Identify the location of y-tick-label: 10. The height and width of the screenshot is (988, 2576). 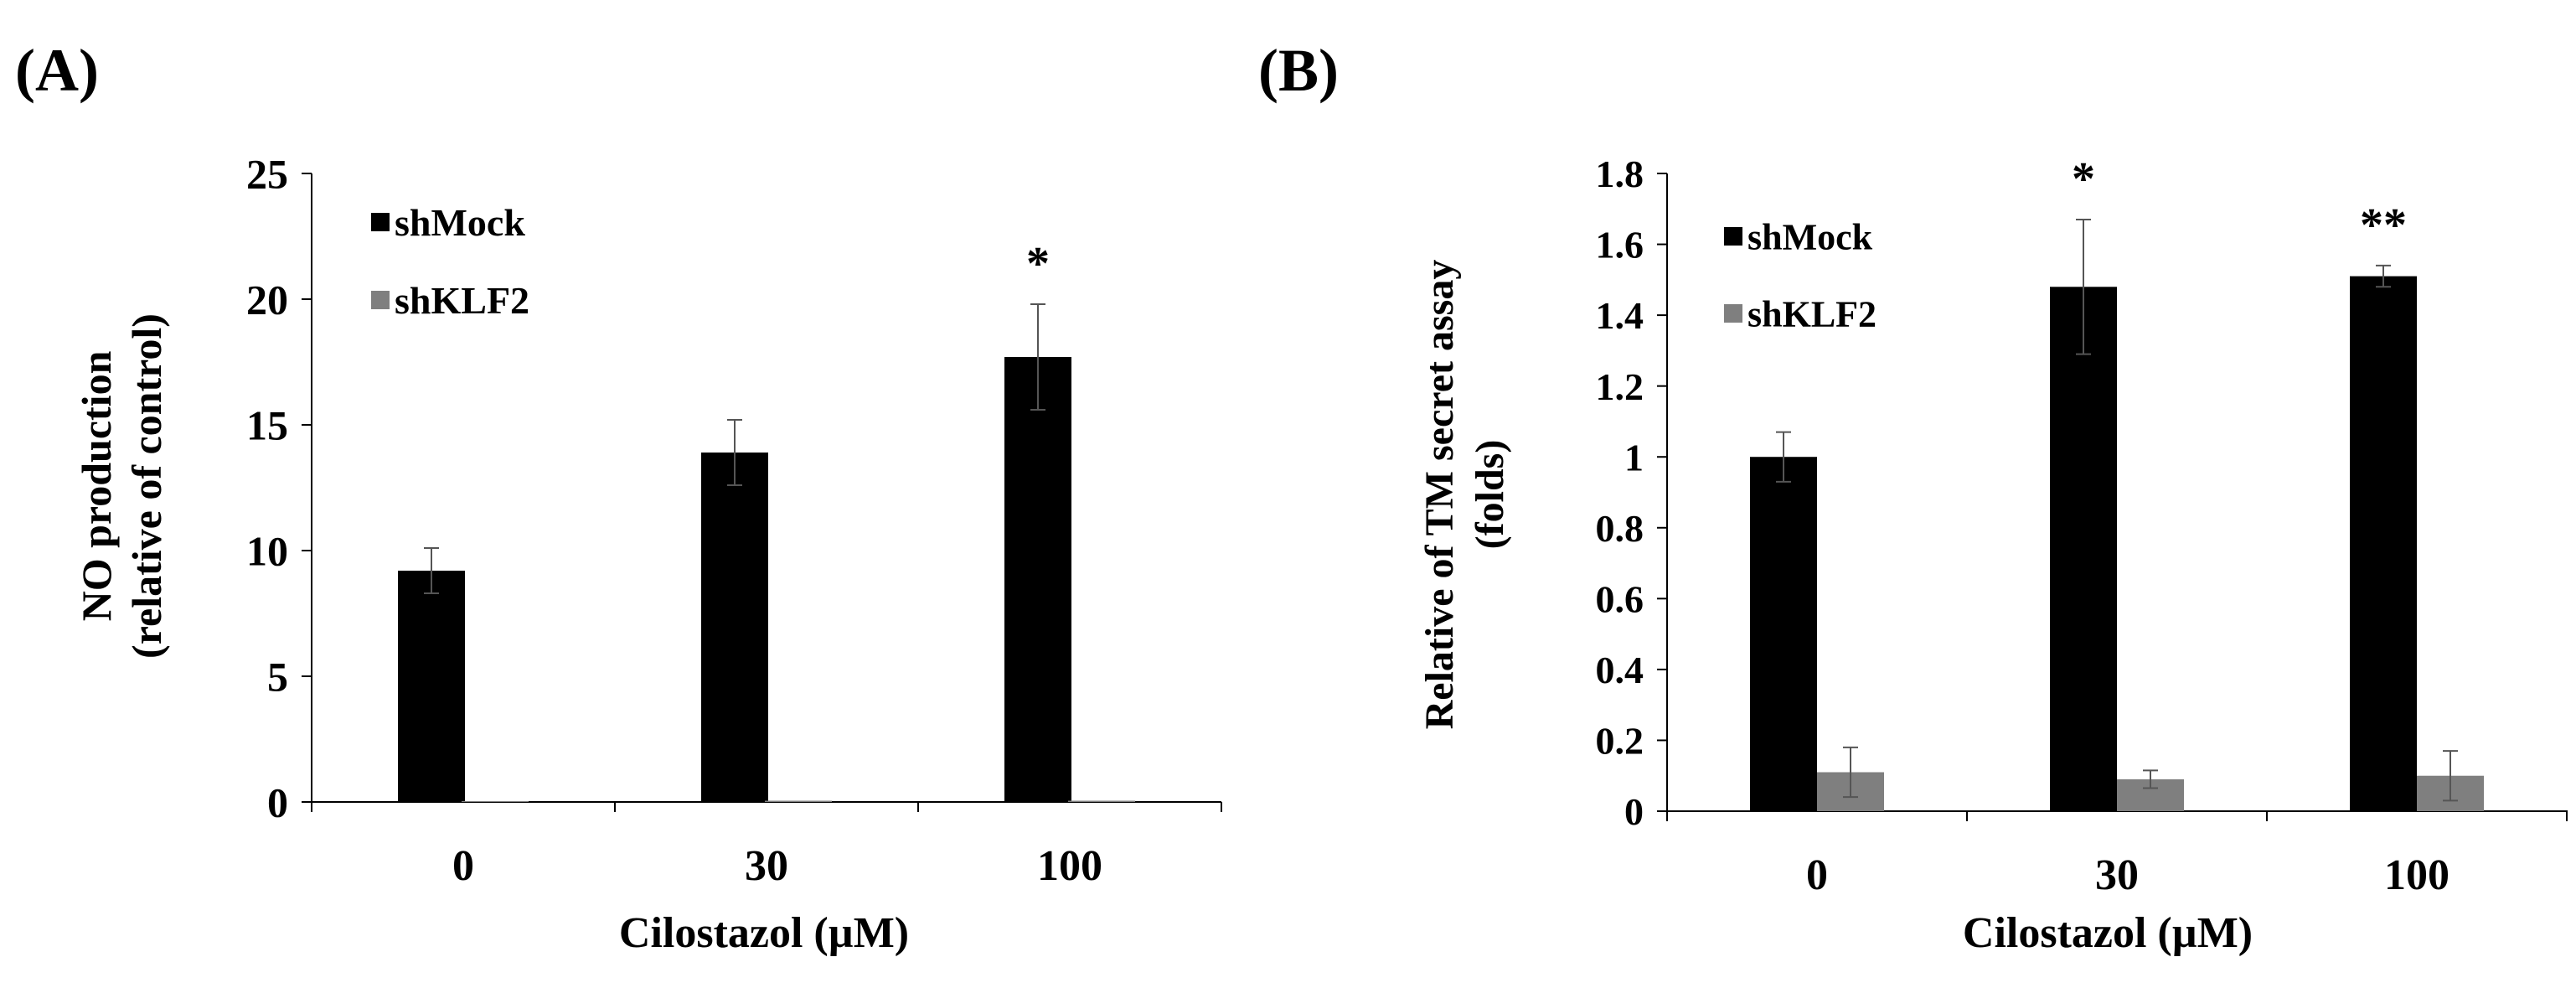
(267, 551).